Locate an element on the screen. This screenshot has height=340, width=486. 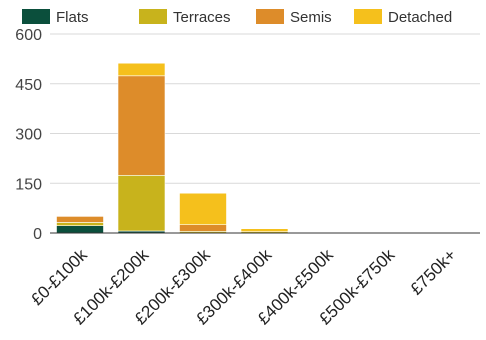
legend-swatch-flats is located at coordinates (36, 16).